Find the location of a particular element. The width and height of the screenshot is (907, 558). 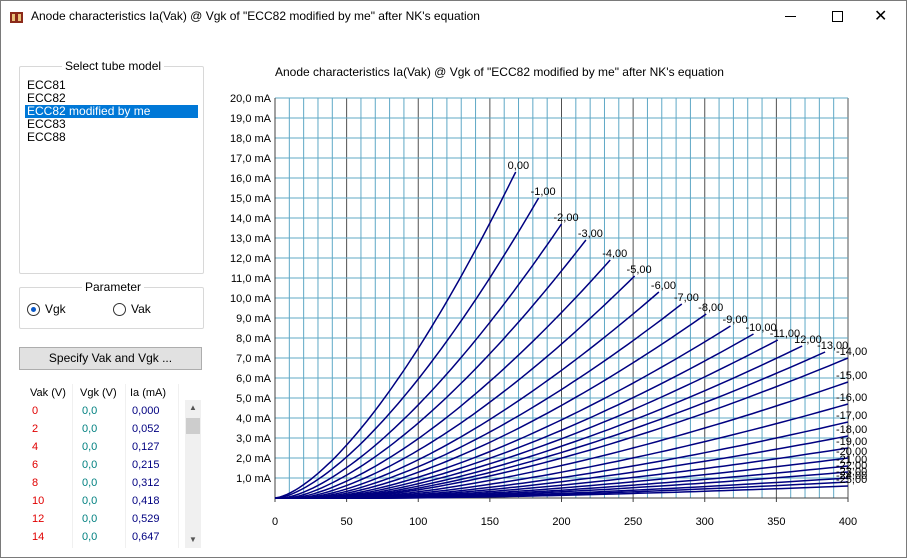

table-cell-vak: 8 is located at coordinates (35, 483).